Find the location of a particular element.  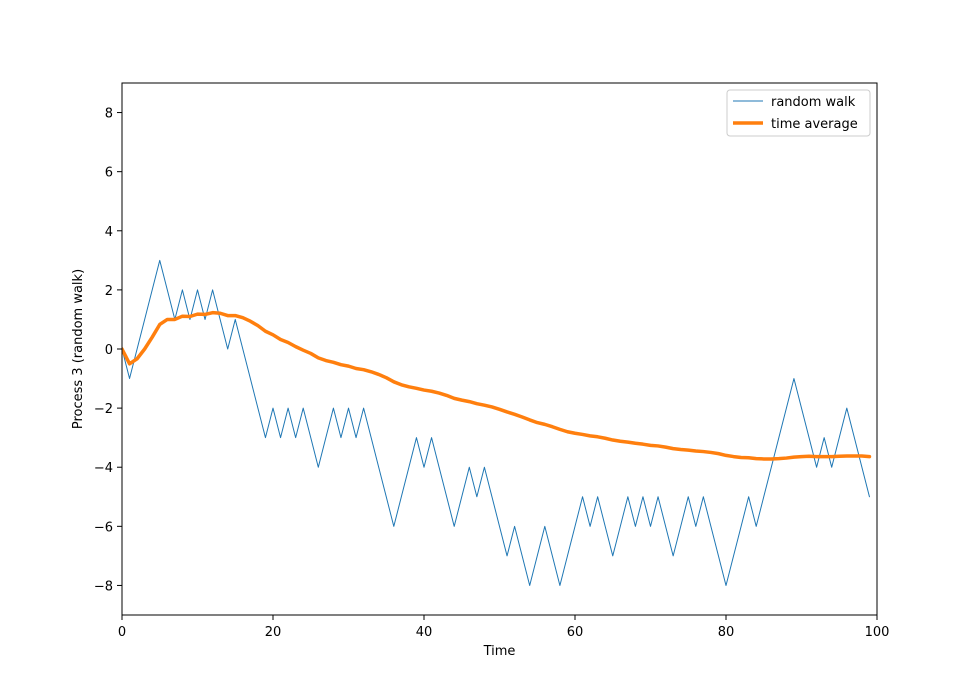

x-tick-label: 60 is located at coordinates (575, 632).